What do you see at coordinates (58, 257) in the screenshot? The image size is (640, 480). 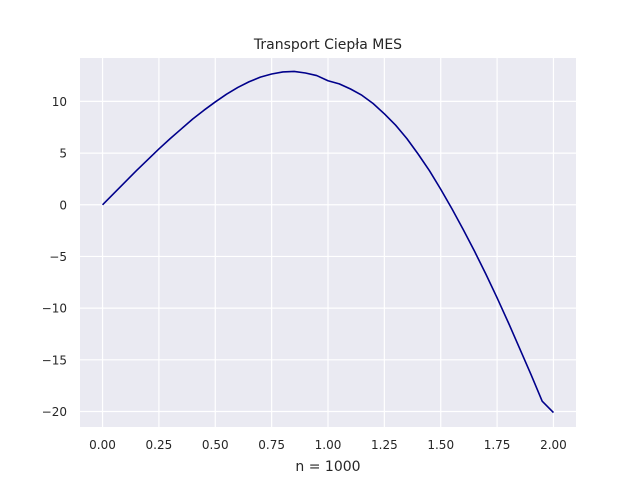 I see `y-tick-label: −5` at bounding box center [58, 257].